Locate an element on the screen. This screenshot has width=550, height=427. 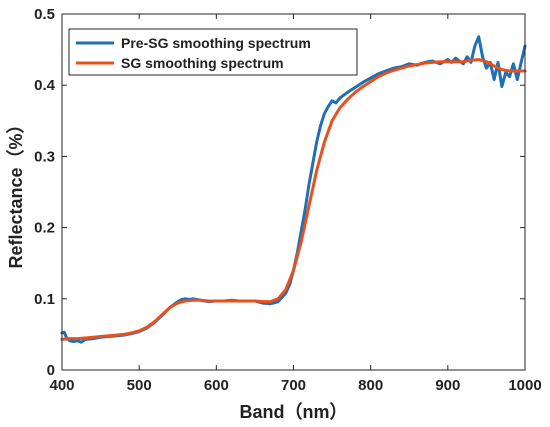
legend-label-pre-sg: Pre-SG smoothing spectrum is located at coordinates (216, 43).